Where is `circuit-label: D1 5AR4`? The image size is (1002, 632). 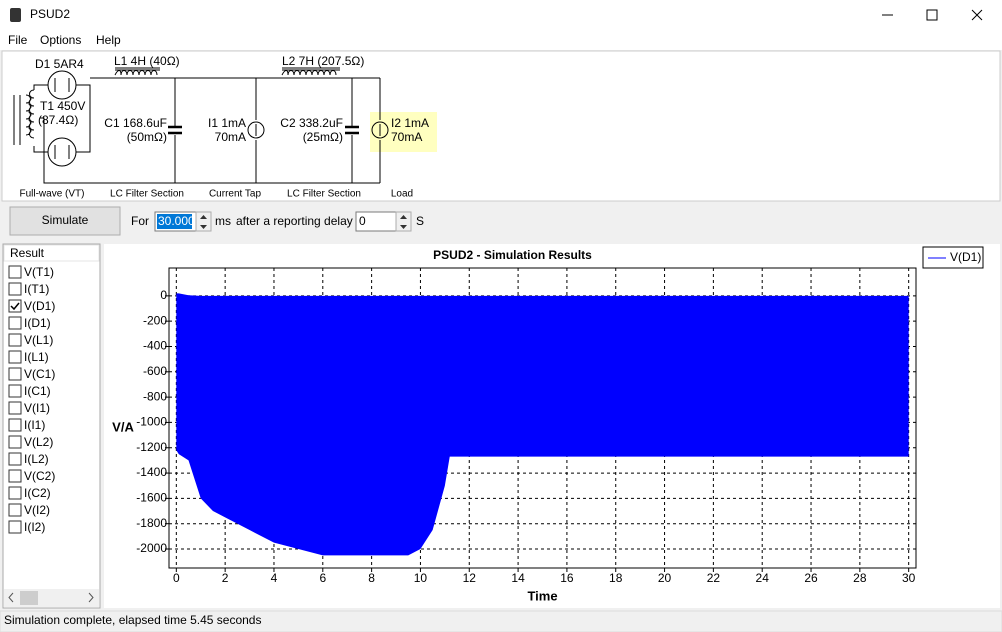
circuit-label: D1 5AR4 is located at coordinates (59, 64).